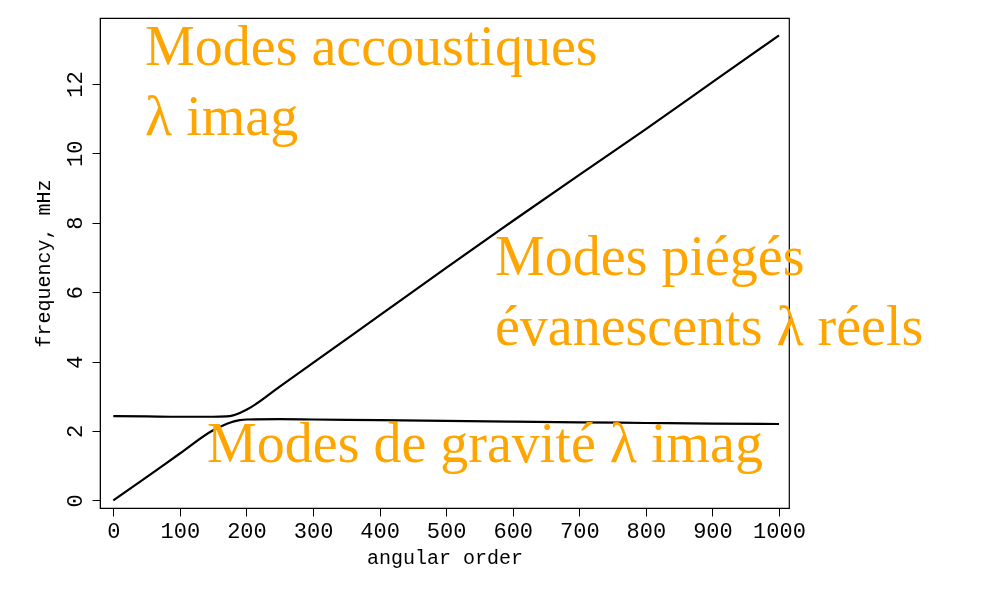  I want to click on x-tick-label: 600, so click(513, 532).